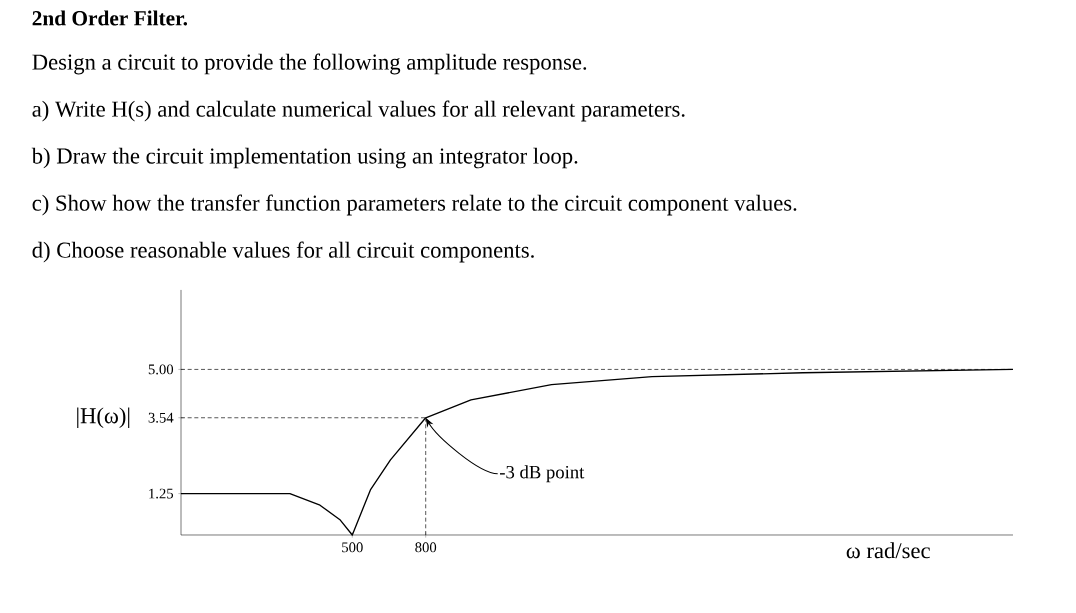 The height and width of the screenshot is (613, 1076). Describe the element at coordinates (414, 205) in the screenshot. I see `text: c) Show how the transfer function parameters relate to the circuit component values.` at that location.